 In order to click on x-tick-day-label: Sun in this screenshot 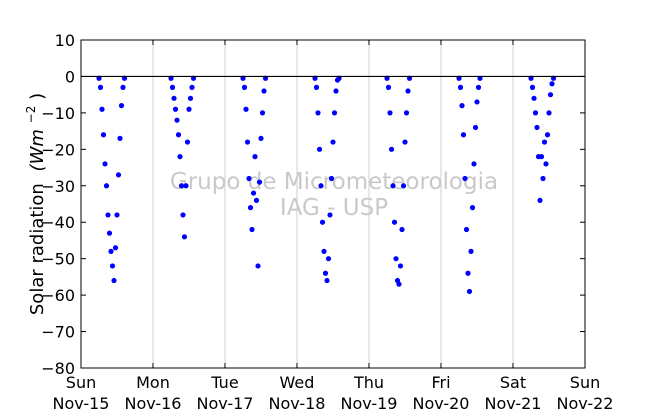, I will do `click(81, 382)`.